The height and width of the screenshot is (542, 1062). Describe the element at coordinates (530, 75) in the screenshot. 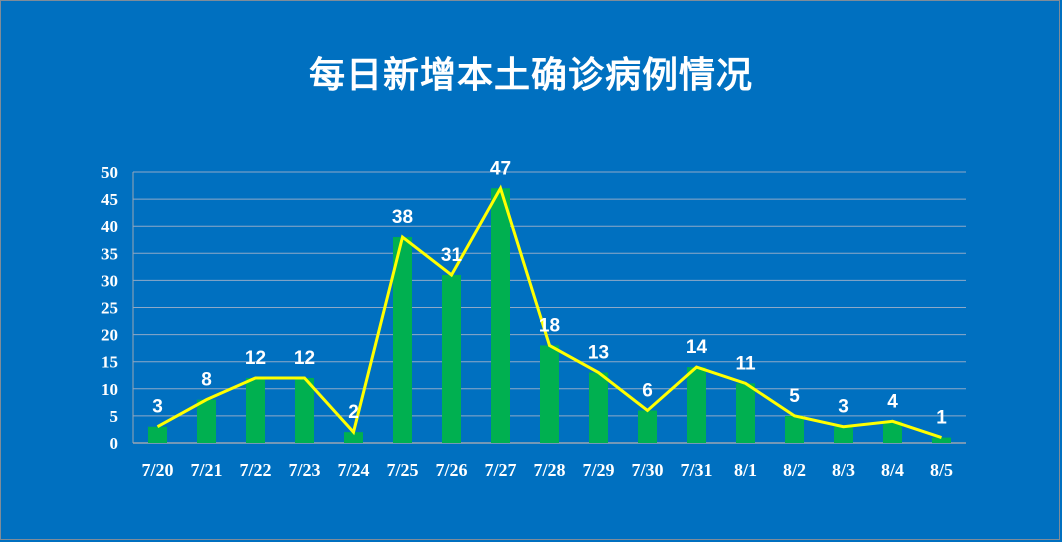

I see `chart-title: 每日新增本土确诊病例情况` at that location.